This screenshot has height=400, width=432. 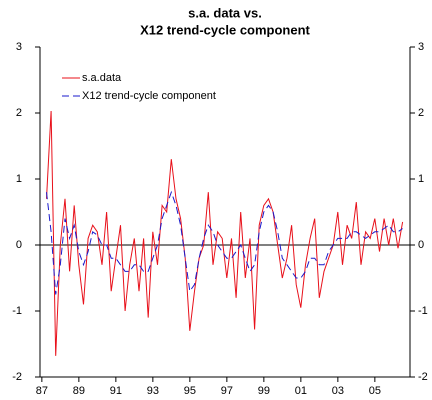 I want to click on legend-label: s.a.data, so click(x=102, y=78).